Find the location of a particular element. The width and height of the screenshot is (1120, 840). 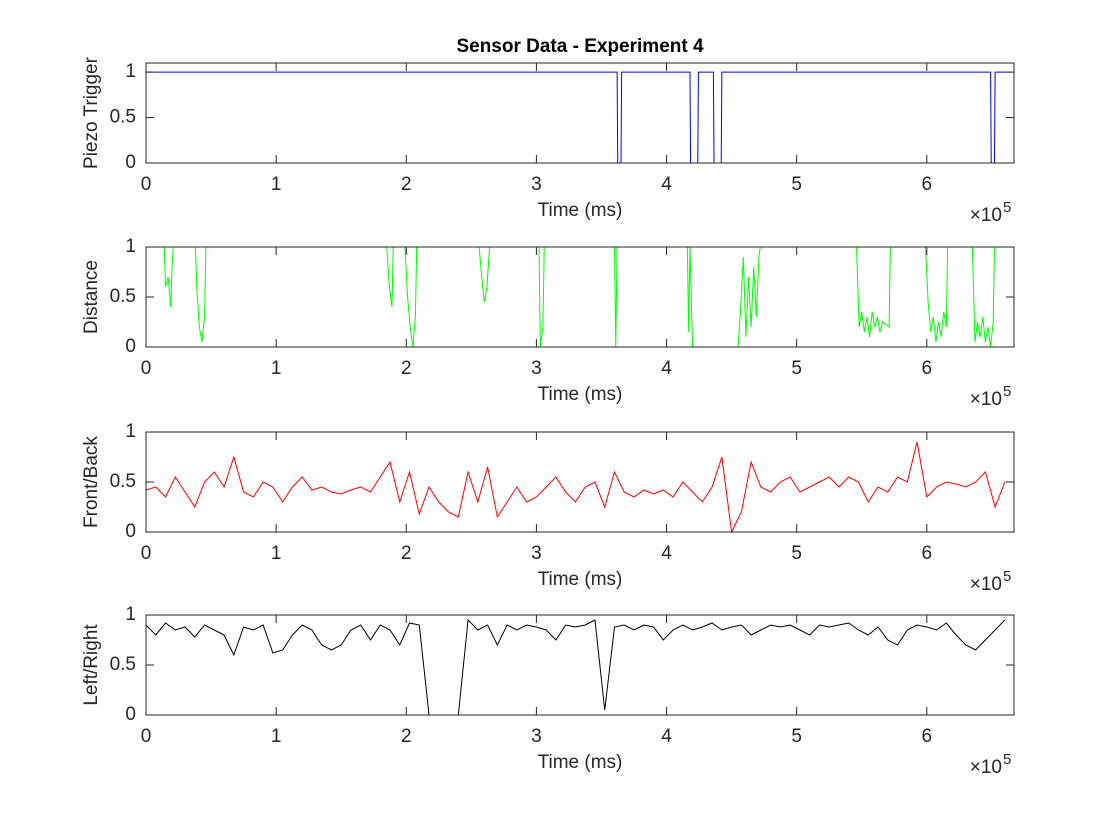

y-axis-label: Piezo Trigger is located at coordinates (91, 112).